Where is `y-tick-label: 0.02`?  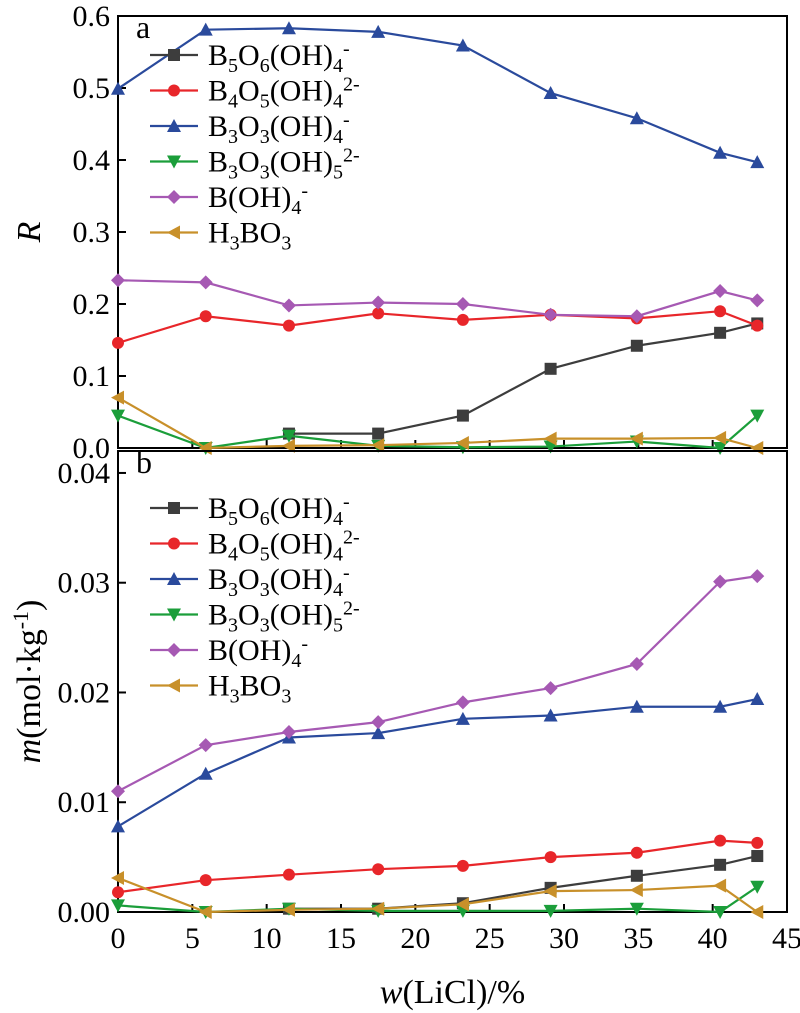
y-tick-label: 0.02 is located at coordinates (84, 692).